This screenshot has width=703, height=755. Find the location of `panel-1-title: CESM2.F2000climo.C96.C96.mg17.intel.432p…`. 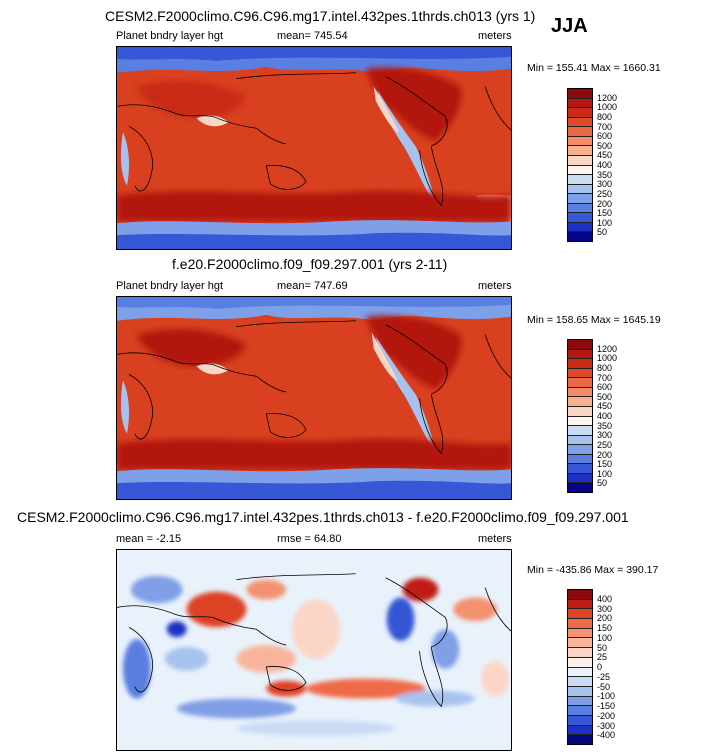

panel-1-title: CESM2.F2000climo.C96.C96.mg17.intel.432p… is located at coordinates (320, 16).